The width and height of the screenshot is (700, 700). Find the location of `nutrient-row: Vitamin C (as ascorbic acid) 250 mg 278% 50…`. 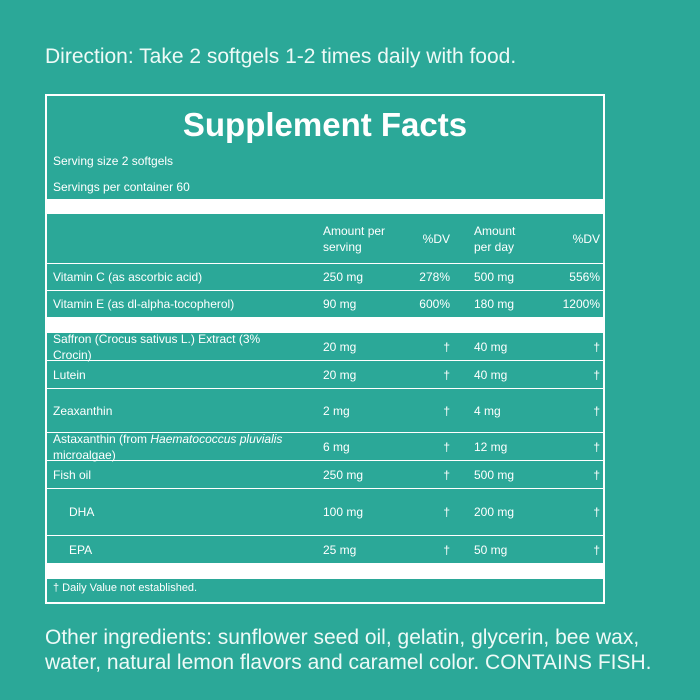

nutrient-row: Vitamin C (as ascorbic acid) 250 mg 278% 50… is located at coordinates (325, 277).